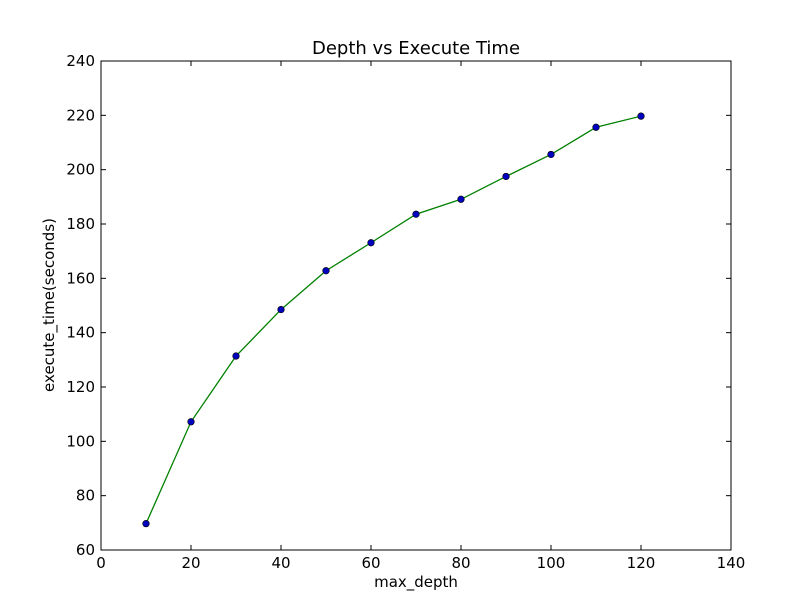 The height and width of the screenshot is (612, 812). What do you see at coordinates (416, 48) in the screenshot?
I see `chart-title: Depth vs Execute Time` at bounding box center [416, 48].